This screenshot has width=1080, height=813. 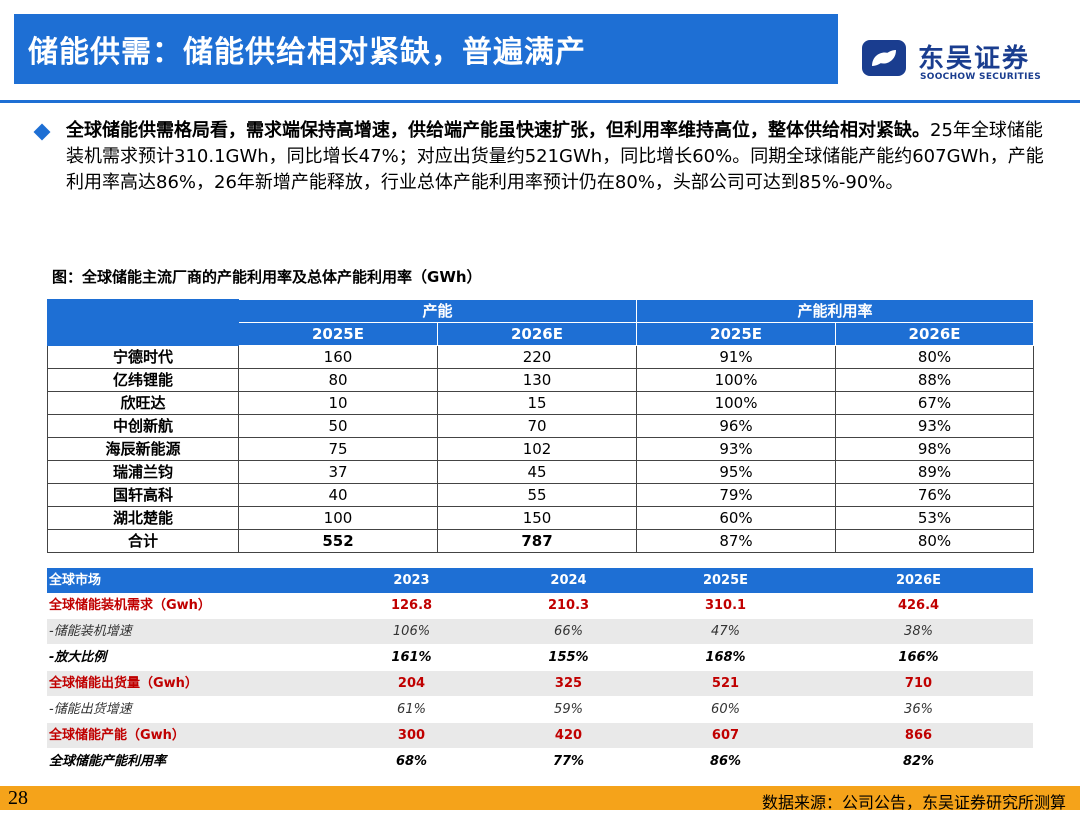 What do you see at coordinates (411, 580) in the screenshot?
I see `table2-header: 2023` at bounding box center [411, 580].